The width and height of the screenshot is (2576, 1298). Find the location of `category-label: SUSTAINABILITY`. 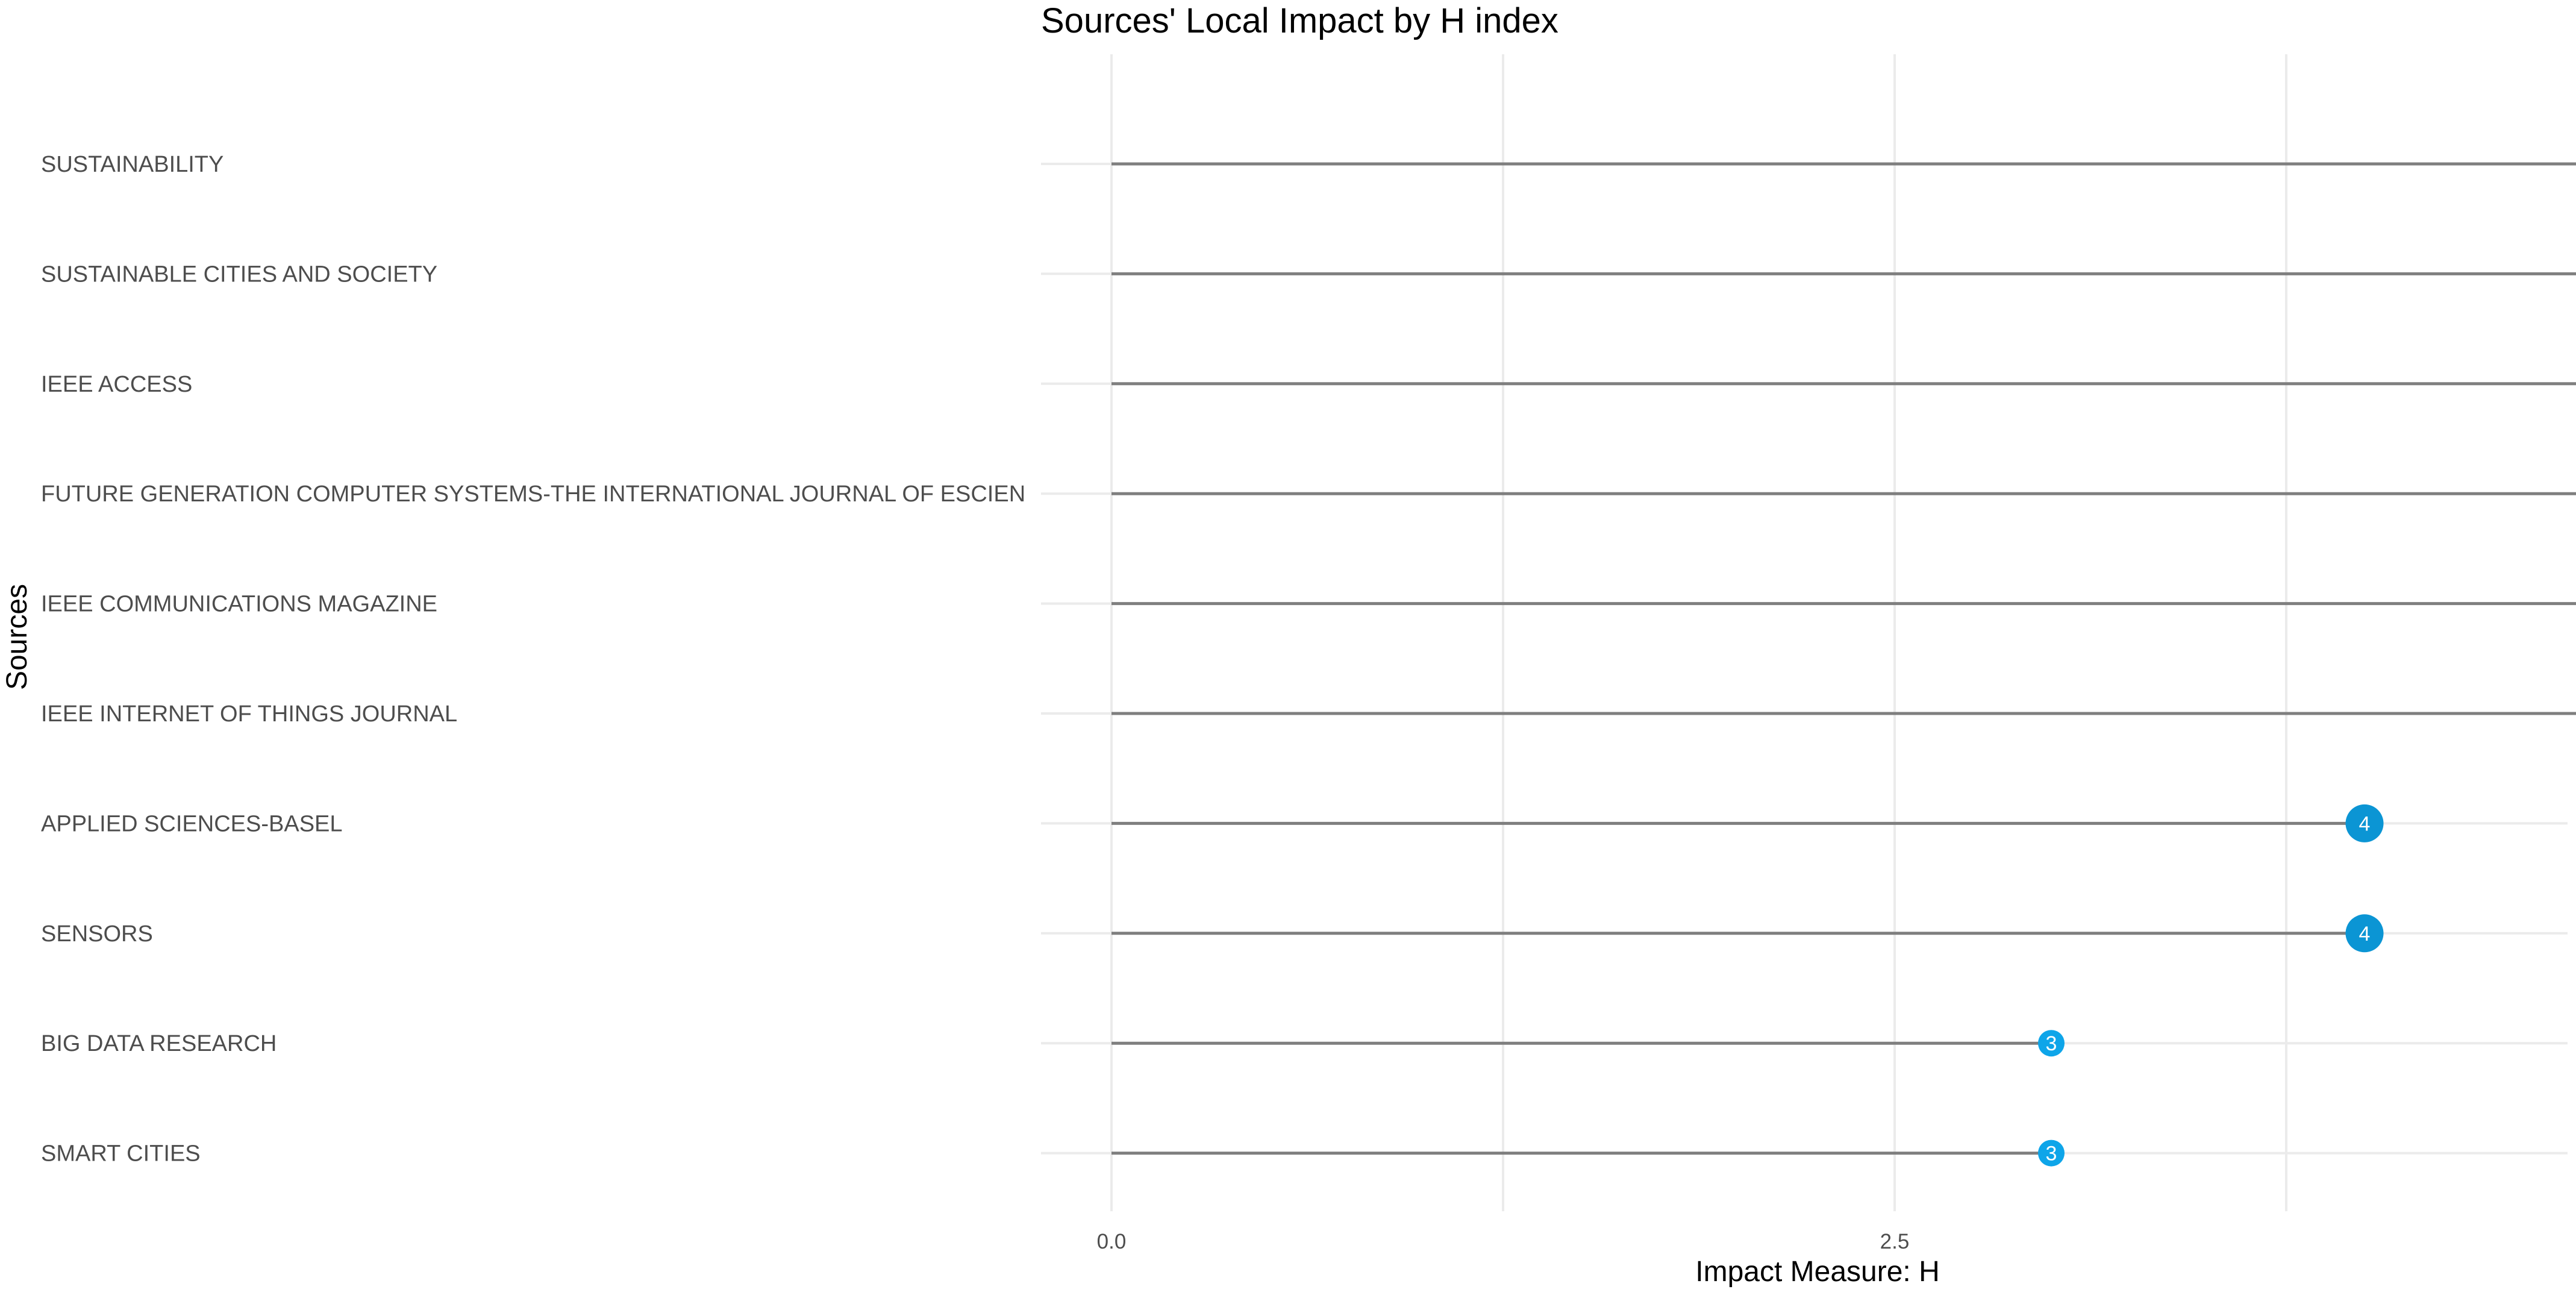

category-label: SUSTAINABILITY is located at coordinates (133, 165).